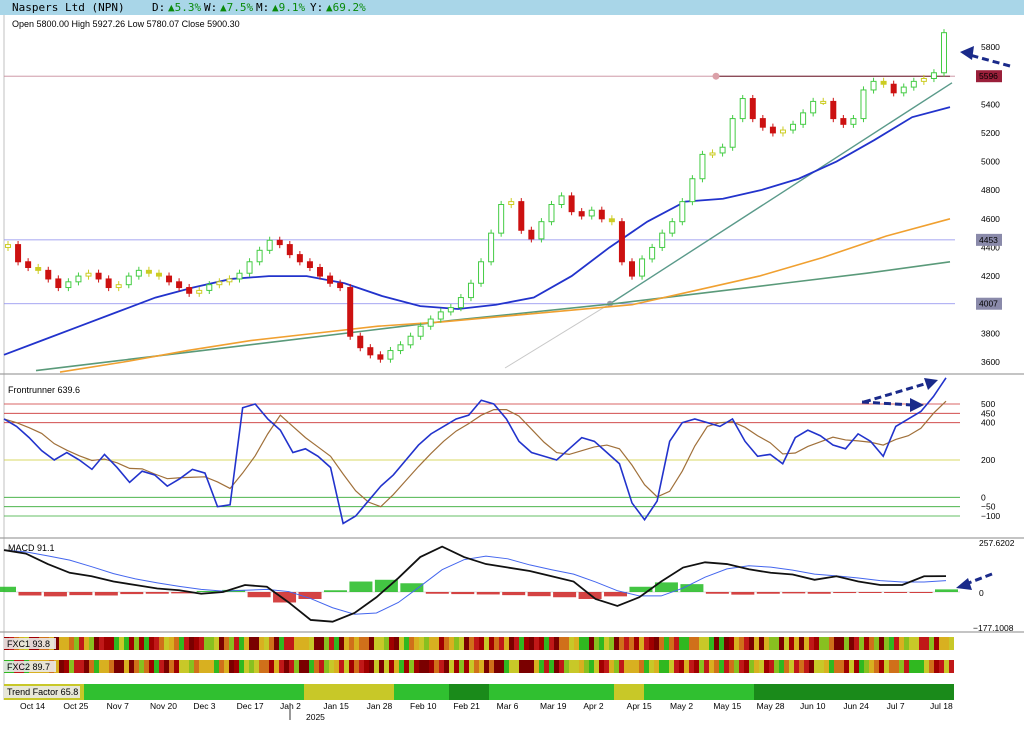  What do you see at coordinates (988, 507) in the screenshot?
I see `oscillator-tick: −50` at bounding box center [988, 507].